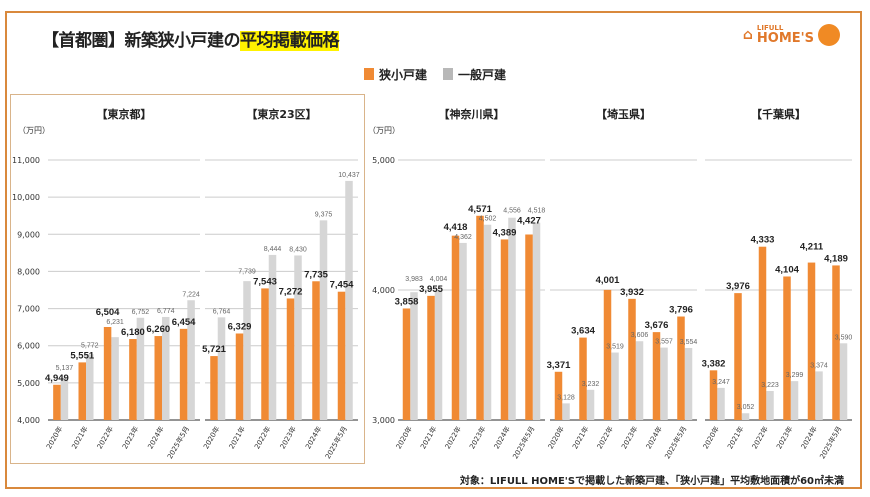 This screenshot has height=497, width=870. Describe the element at coordinates (26, 160) in the screenshot. I see `y-tick-label: 11,000` at that location.